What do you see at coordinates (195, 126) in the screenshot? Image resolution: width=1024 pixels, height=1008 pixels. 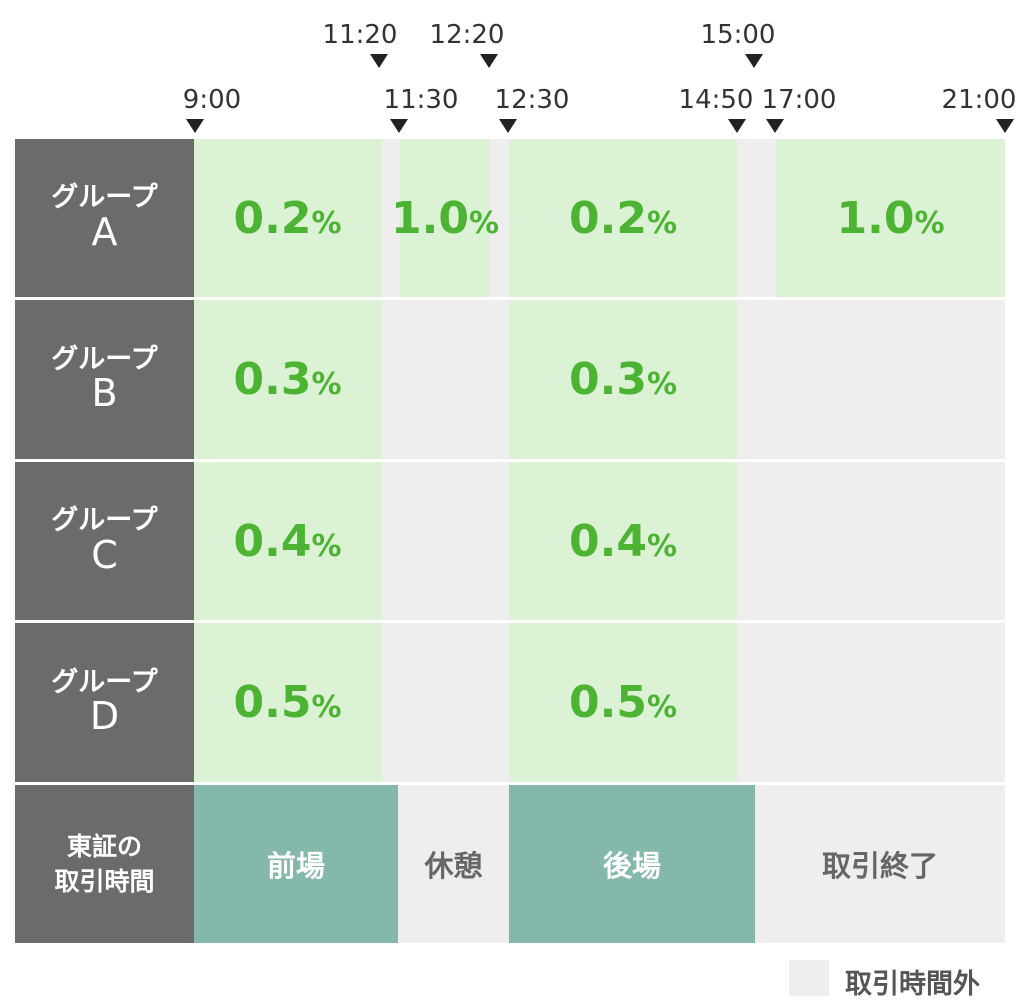 I see `time-marker-0900-icon` at bounding box center [195, 126].